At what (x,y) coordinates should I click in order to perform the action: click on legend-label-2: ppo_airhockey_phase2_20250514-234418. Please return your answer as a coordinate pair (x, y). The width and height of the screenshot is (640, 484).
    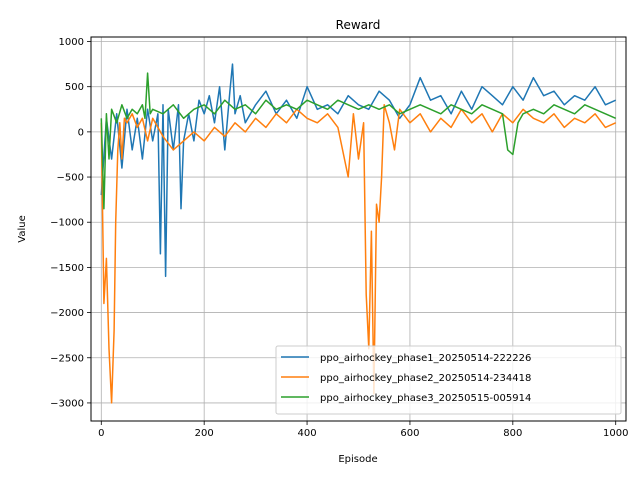
    Looking at the image, I should click on (425, 378).